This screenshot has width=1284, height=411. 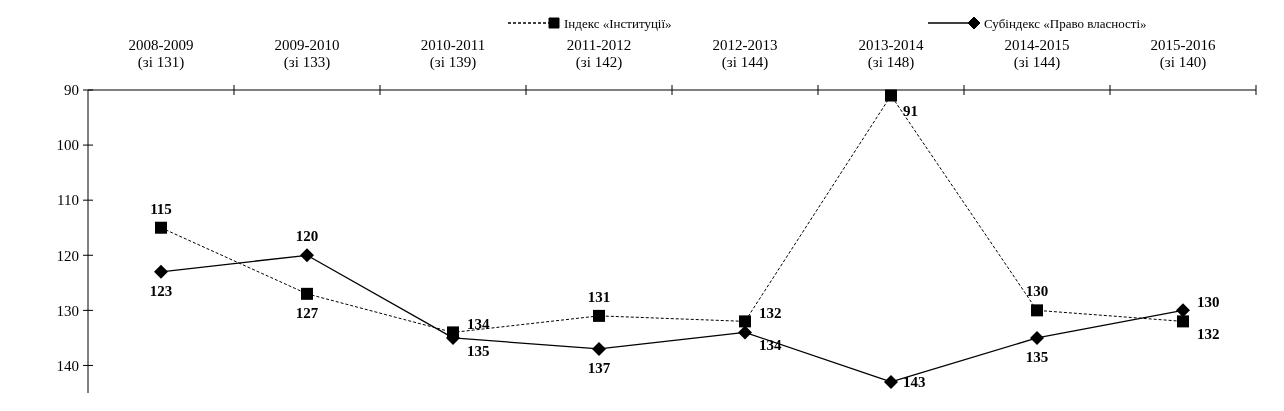 I want to click on x-tick-label: 2014-2015 (зі 144), so click(x=1037, y=54).